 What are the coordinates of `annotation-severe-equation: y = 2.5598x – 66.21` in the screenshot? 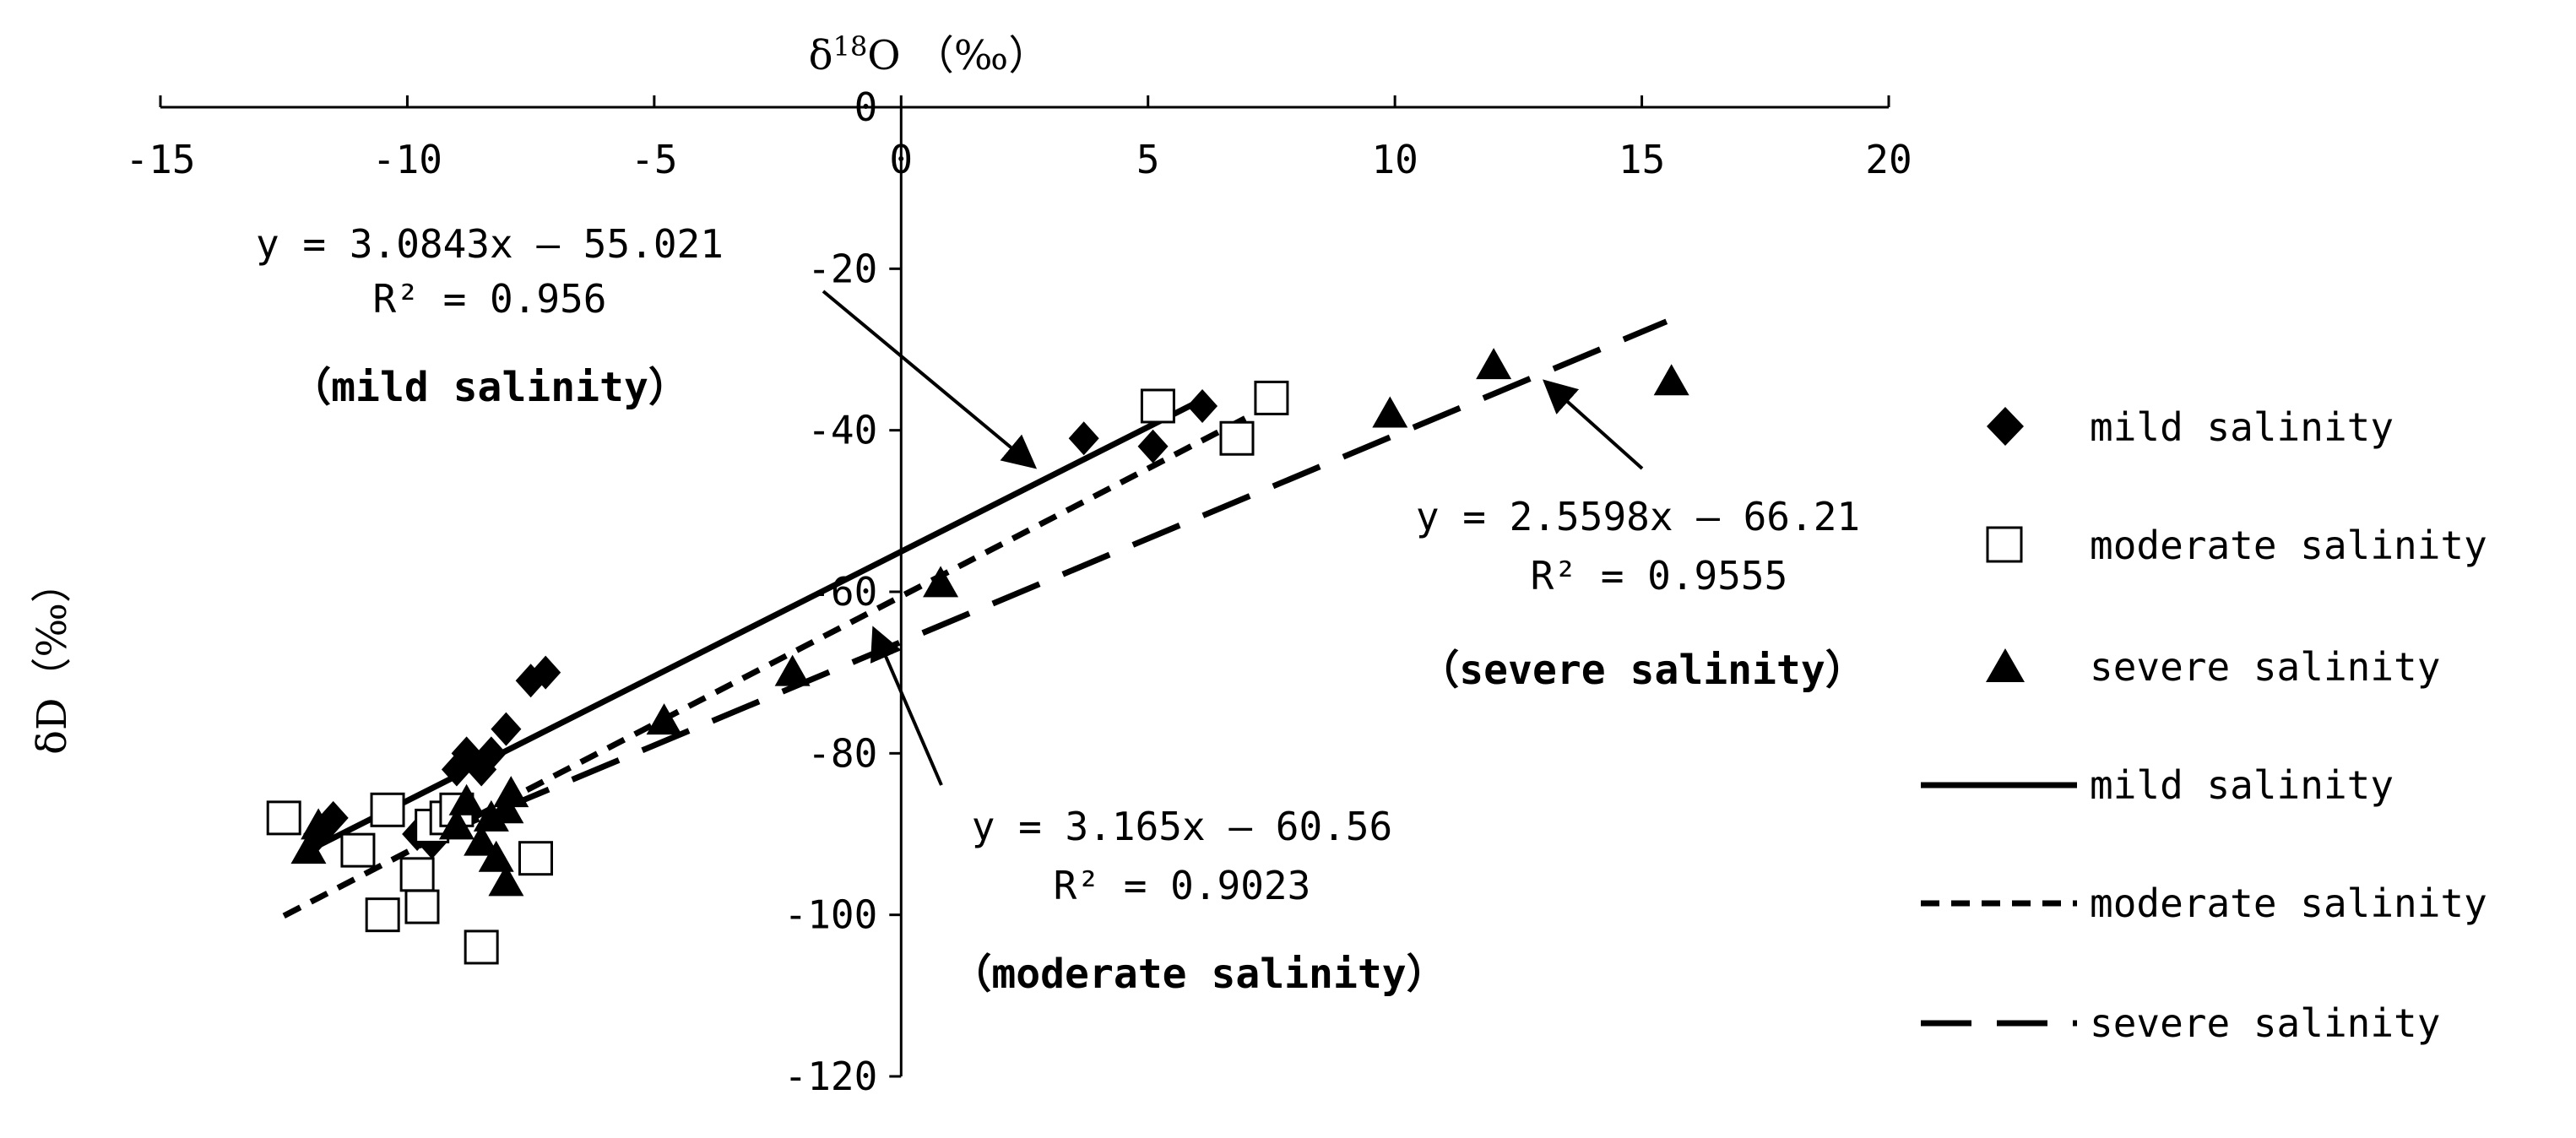 It's located at (1638, 516).